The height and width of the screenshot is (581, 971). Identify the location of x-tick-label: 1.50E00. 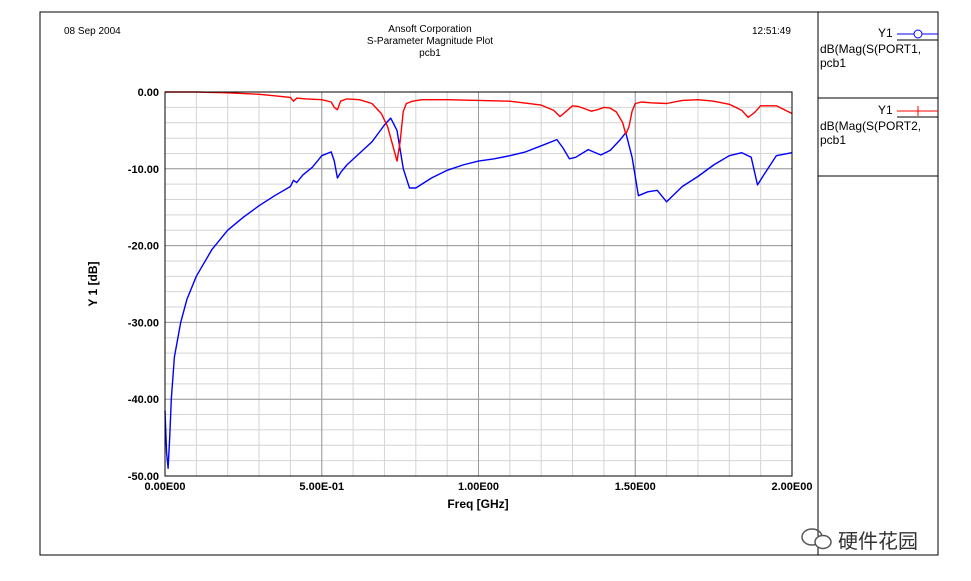
(635, 487).